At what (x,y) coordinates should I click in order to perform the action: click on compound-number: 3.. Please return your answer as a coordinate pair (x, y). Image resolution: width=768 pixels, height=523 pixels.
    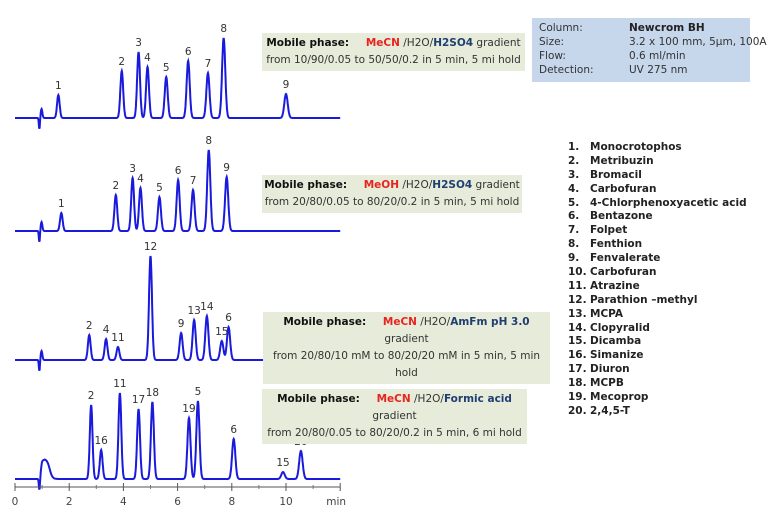
    Looking at the image, I should click on (574, 174).